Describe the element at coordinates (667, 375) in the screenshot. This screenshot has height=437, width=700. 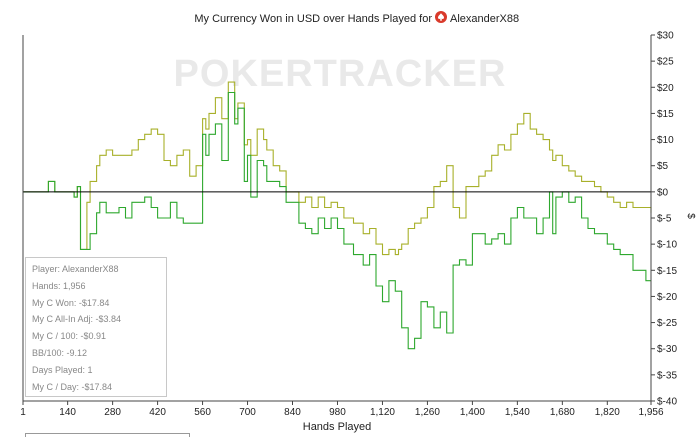
I see `y-tick-label: $-35` at that location.